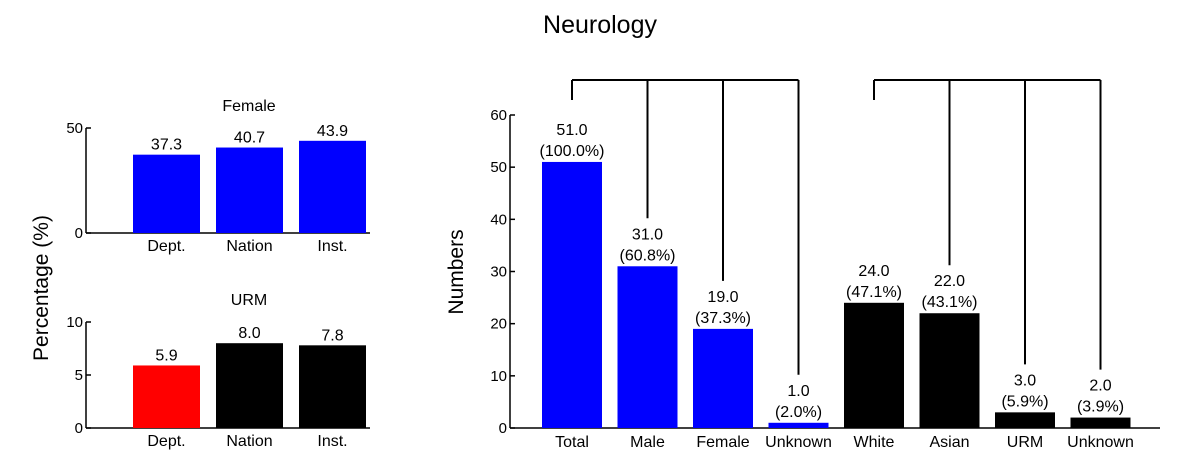 The width and height of the screenshot is (1181, 457). What do you see at coordinates (249, 190) in the screenshot?
I see `female-bar-nation` at bounding box center [249, 190].